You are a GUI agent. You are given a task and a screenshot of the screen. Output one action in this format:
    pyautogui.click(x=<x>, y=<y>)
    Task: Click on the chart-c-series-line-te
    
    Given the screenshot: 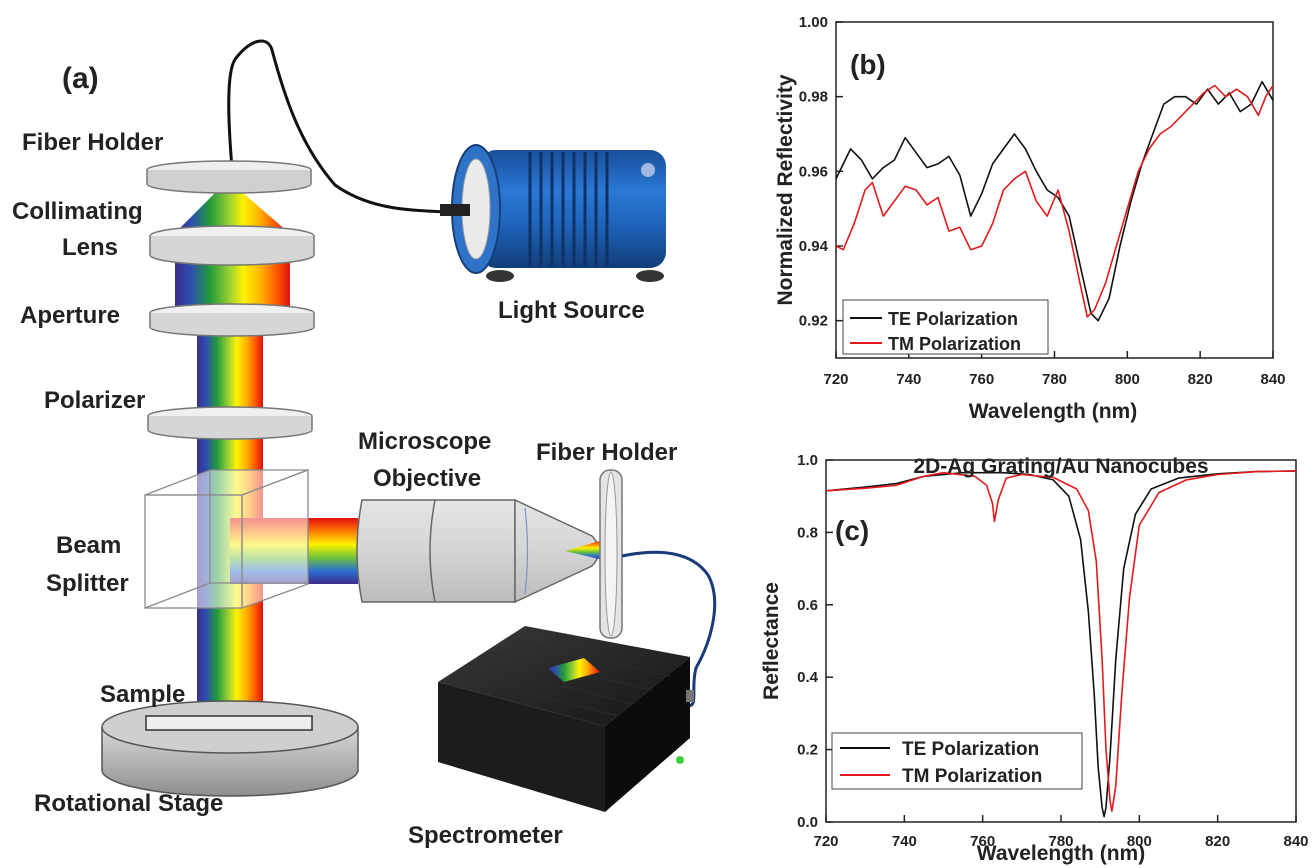 What is the action you would take?
    pyautogui.click(x=1061, y=644)
    